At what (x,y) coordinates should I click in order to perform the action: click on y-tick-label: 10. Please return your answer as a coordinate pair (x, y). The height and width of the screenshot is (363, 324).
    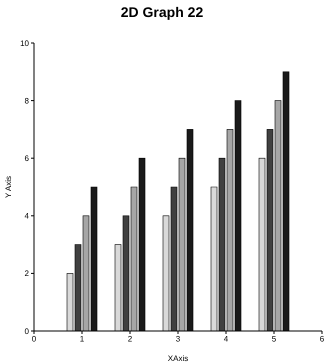
    Looking at the image, I should click on (25, 43).